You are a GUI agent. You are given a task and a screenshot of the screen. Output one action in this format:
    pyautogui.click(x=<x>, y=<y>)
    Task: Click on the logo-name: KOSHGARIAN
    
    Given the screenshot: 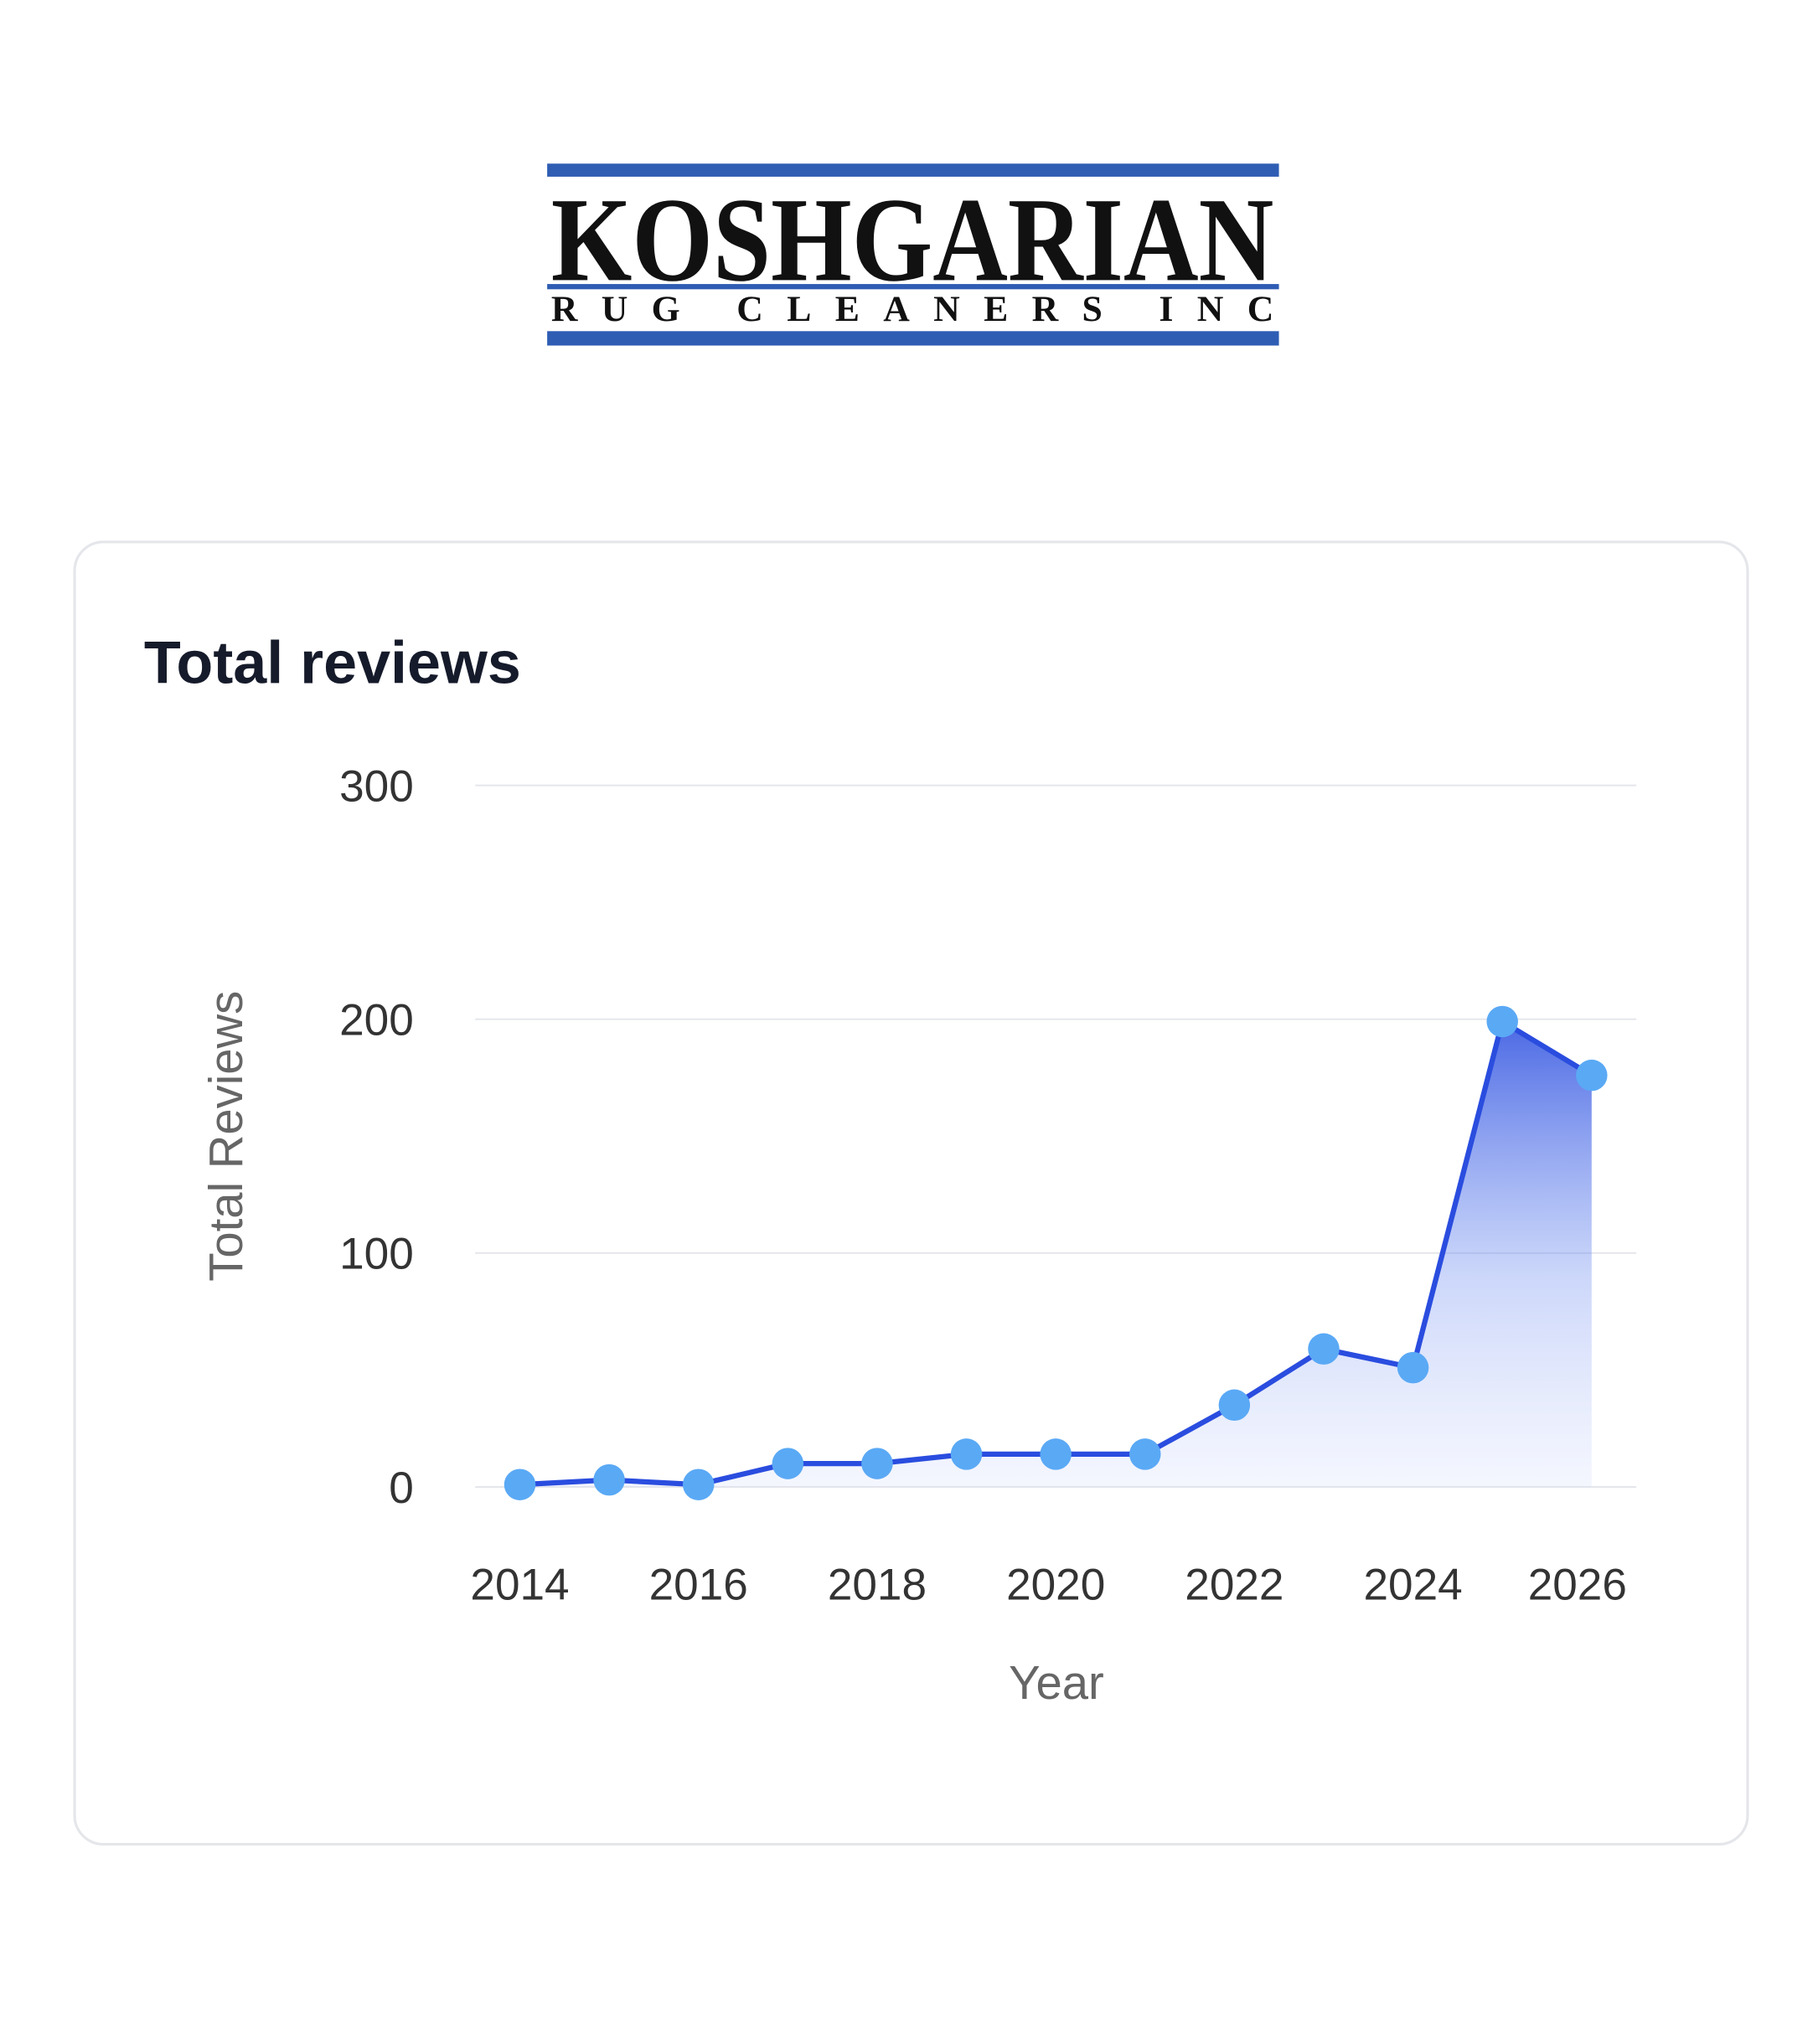 What is the action you would take?
    pyautogui.click(x=912, y=240)
    